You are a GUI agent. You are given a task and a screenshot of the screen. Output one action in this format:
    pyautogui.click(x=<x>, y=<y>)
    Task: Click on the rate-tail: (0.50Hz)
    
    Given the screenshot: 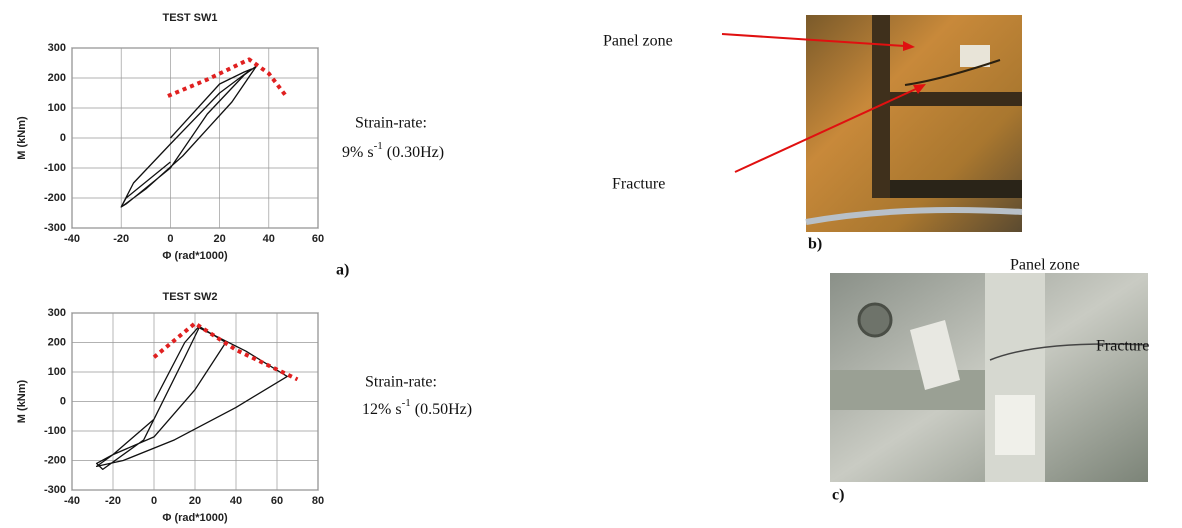 What is the action you would take?
    pyautogui.click(x=441, y=409)
    